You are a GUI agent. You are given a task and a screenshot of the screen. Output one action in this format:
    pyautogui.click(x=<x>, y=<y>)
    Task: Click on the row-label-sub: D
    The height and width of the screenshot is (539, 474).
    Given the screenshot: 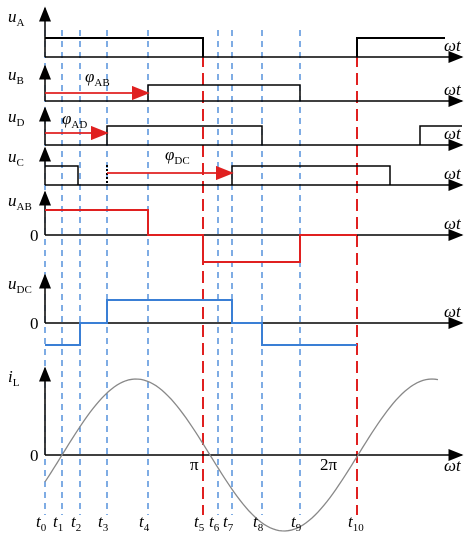 What is the action you would take?
    pyautogui.click(x=21, y=123)
    